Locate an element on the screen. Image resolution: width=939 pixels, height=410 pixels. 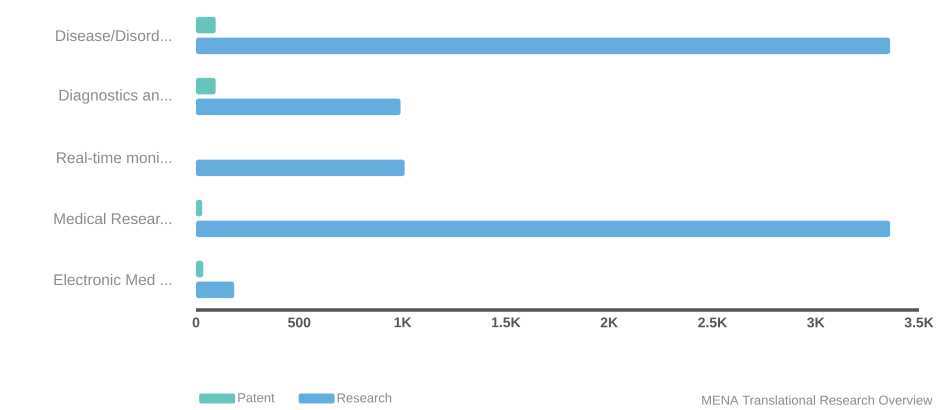
x-tick-label: 2.5K is located at coordinates (713, 323).